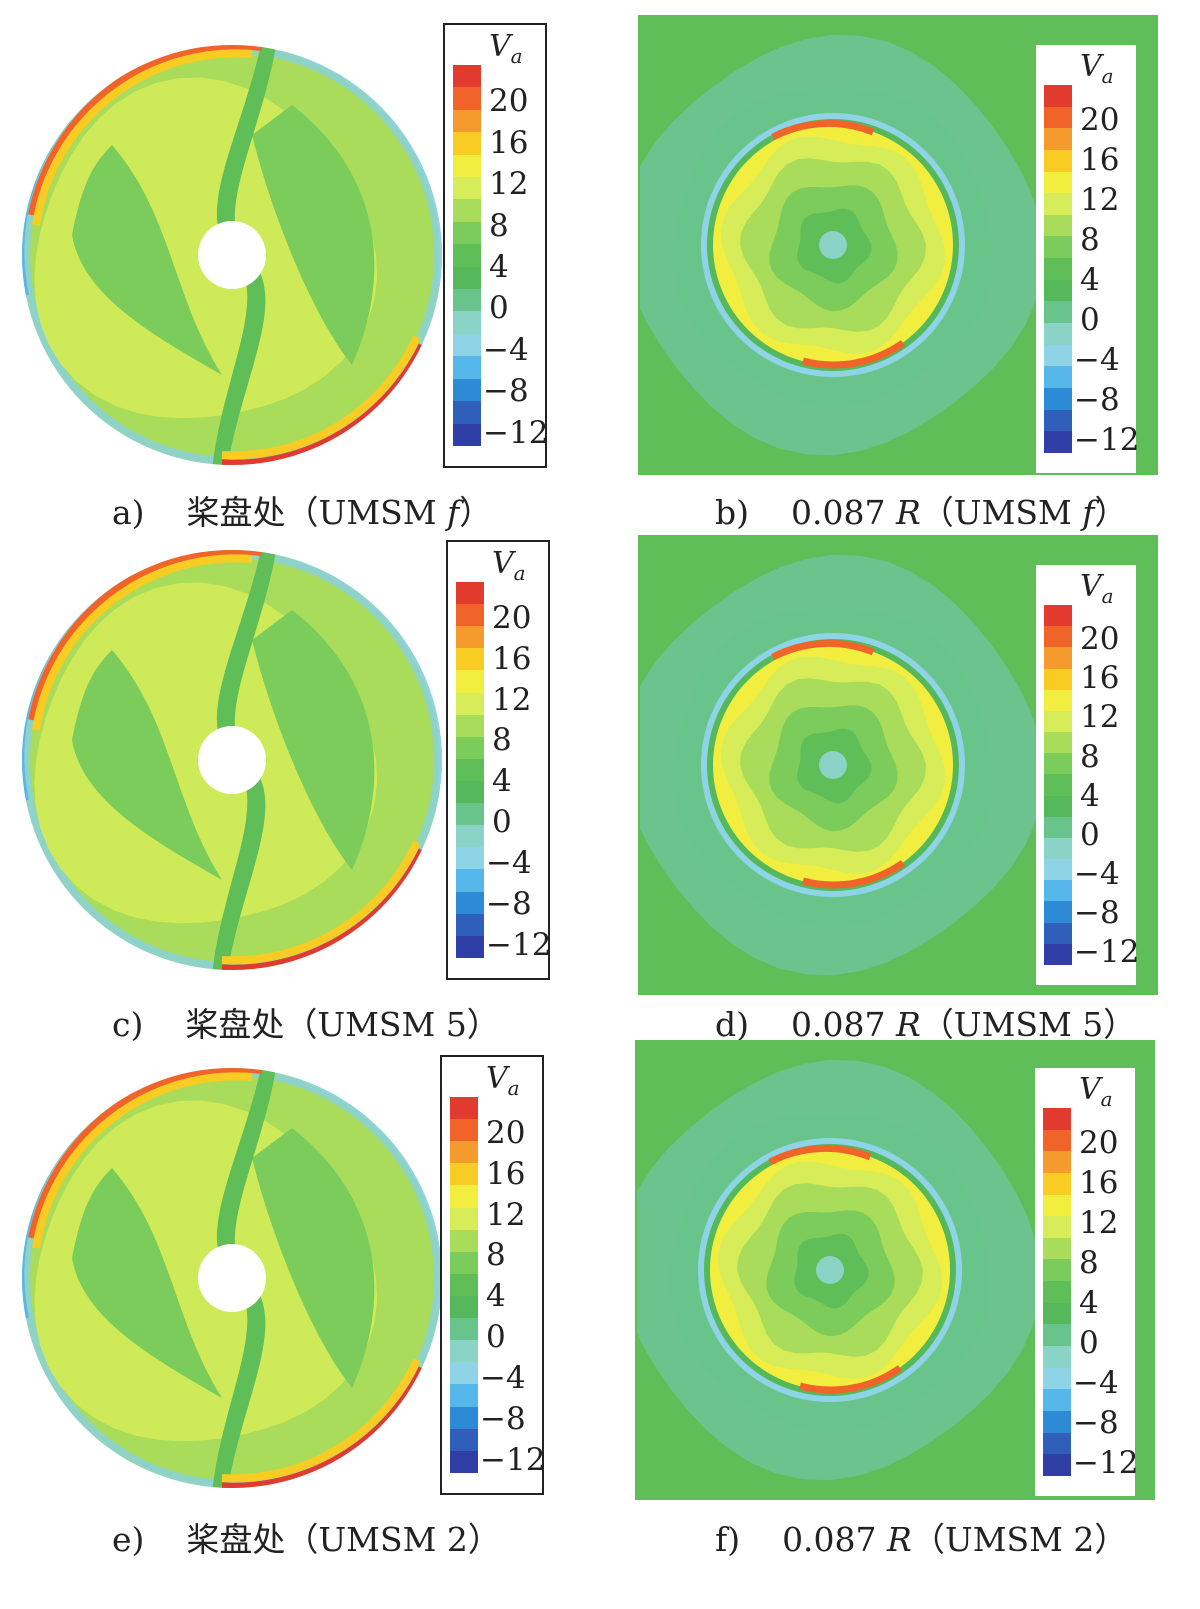  Describe the element at coordinates (232, 255) in the screenshot. I see `disk-a` at that location.